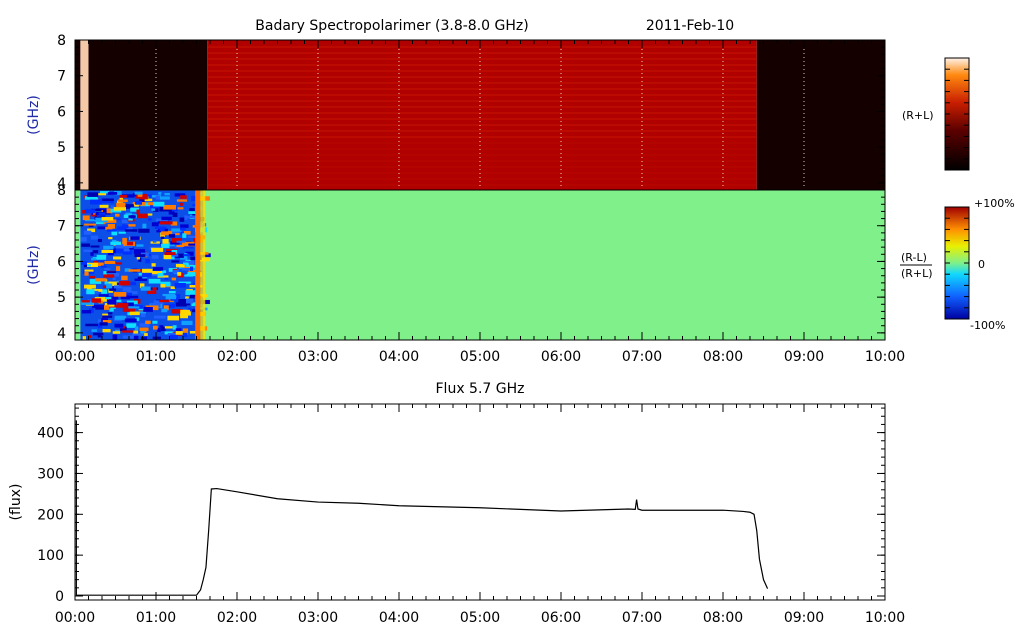  I want to click on flux-time-tick-label: 03:00, so click(318, 618).